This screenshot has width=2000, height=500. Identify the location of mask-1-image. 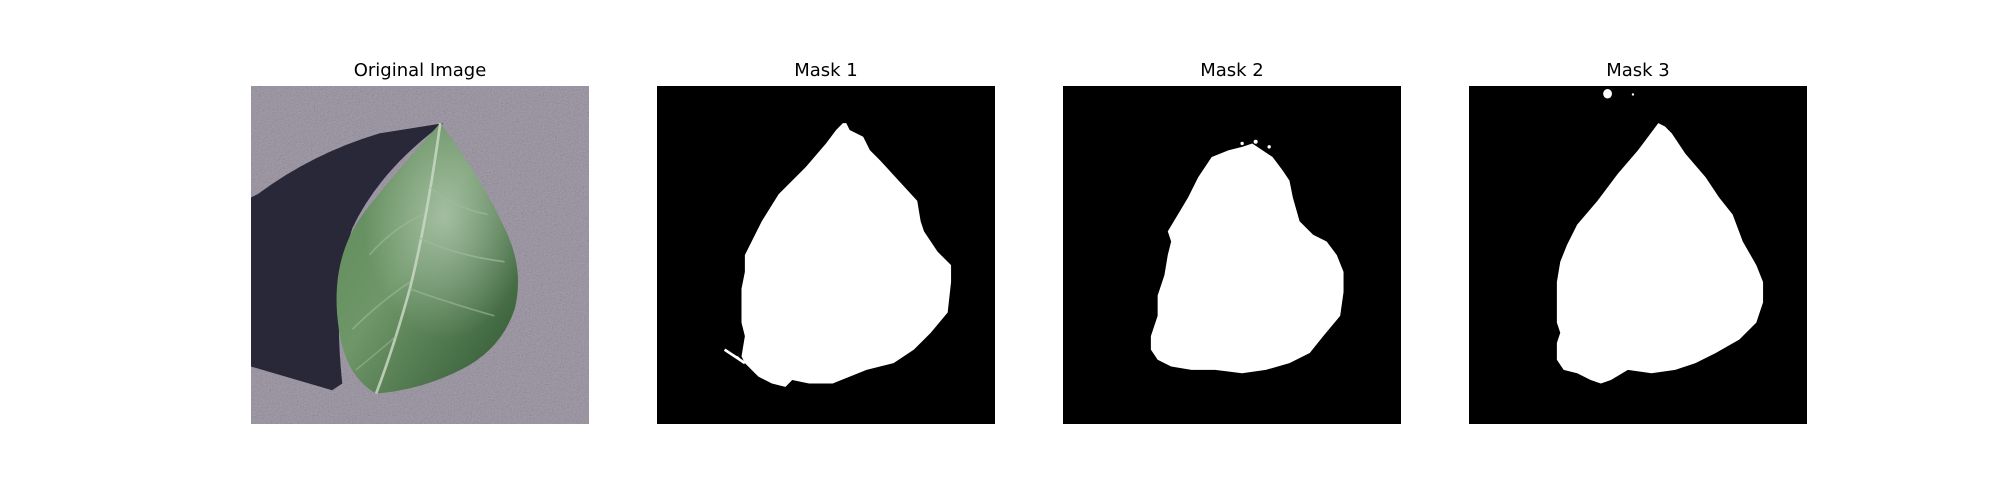
(826, 255).